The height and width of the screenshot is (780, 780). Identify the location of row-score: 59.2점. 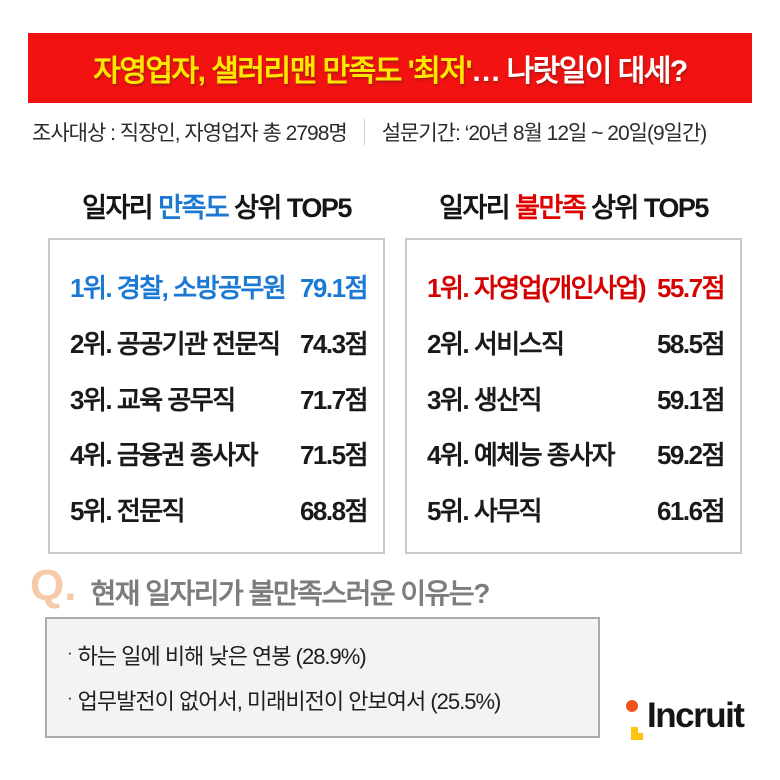
(691, 455).